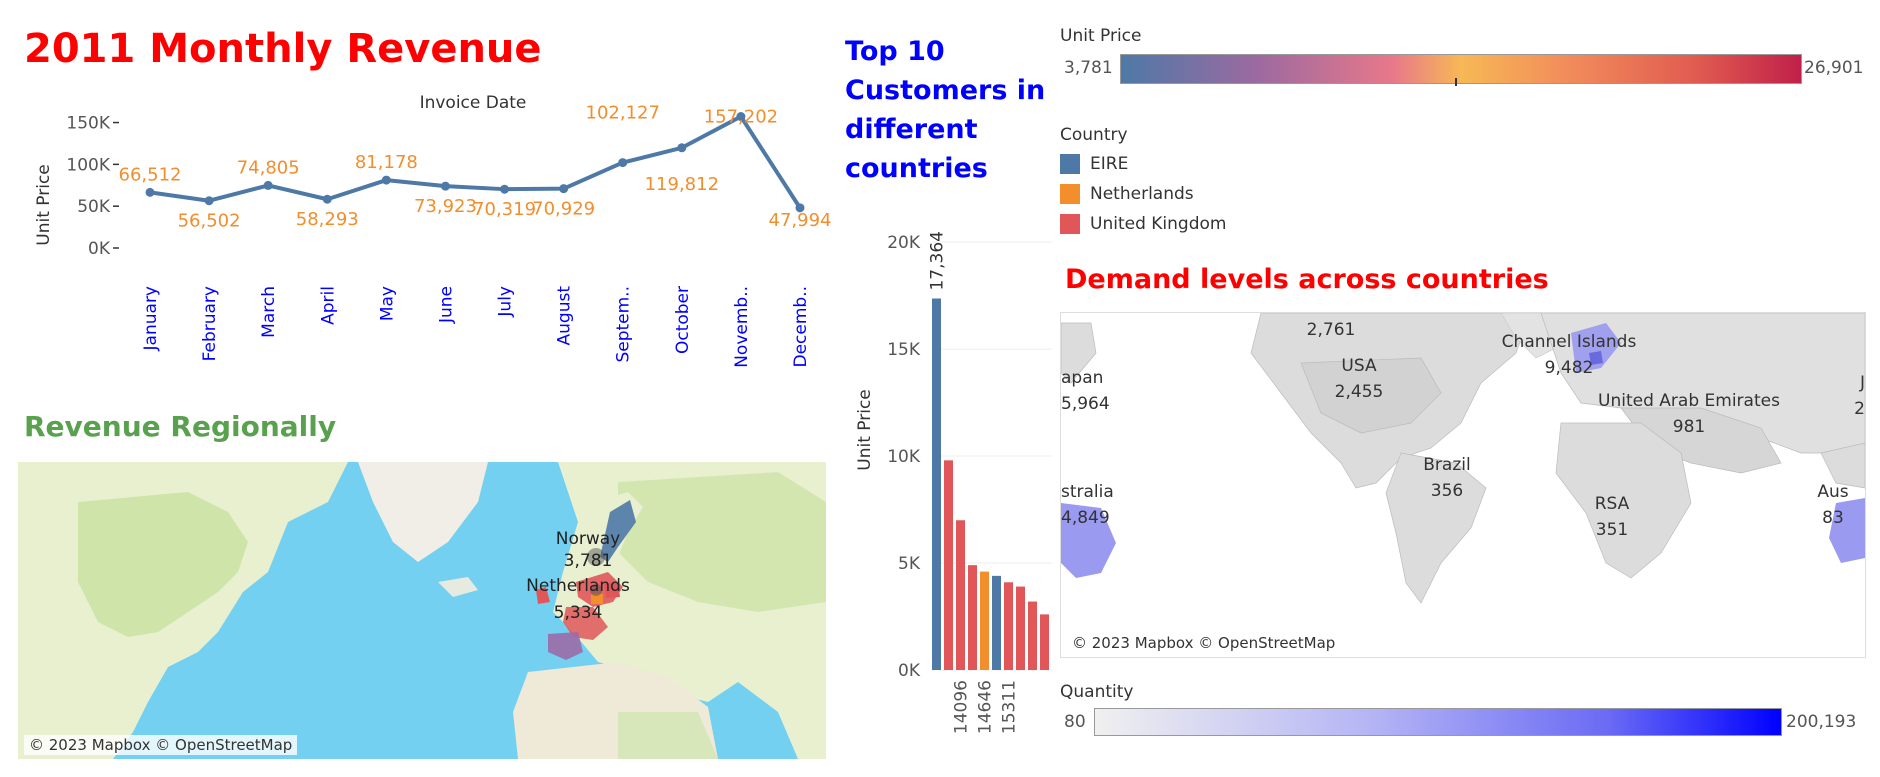 The height and width of the screenshot is (777, 1880). What do you see at coordinates (1456, 82) in the screenshot?
I see `unit-price-legend-marker` at bounding box center [1456, 82].